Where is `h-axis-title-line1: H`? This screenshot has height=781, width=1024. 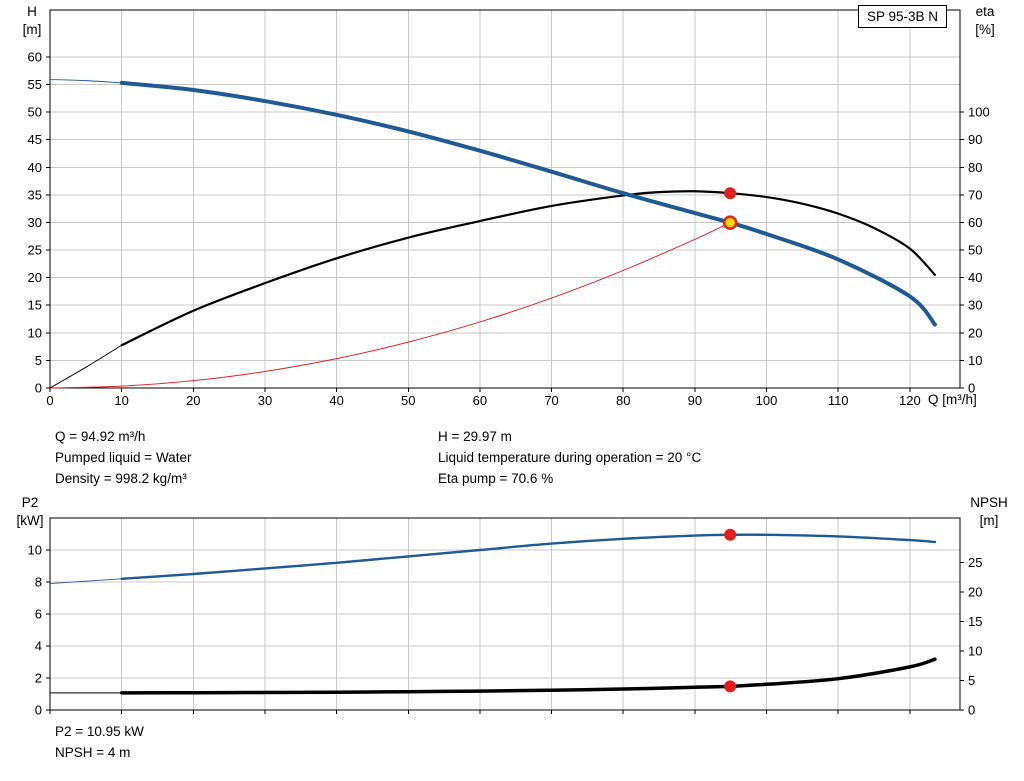 h-axis-title-line1: H is located at coordinates (32, 11).